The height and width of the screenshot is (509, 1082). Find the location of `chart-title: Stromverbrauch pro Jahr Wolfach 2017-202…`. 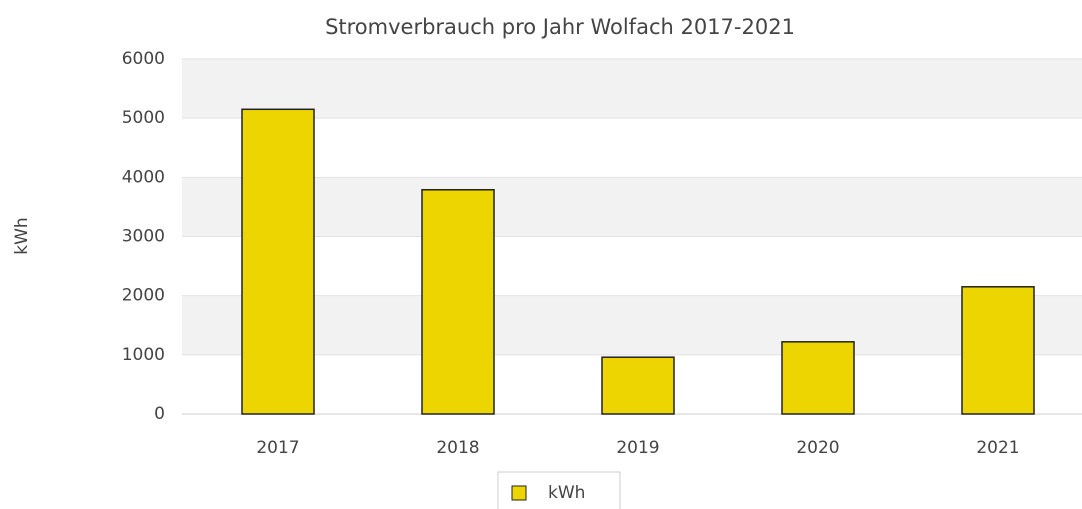

chart-title: Stromverbrauch pro Jahr Wolfach 2017-202… is located at coordinates (560, 27).